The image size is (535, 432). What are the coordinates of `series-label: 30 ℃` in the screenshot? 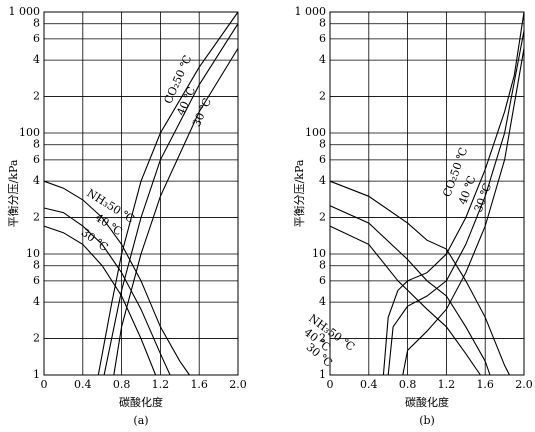 It's located at (202, 112).